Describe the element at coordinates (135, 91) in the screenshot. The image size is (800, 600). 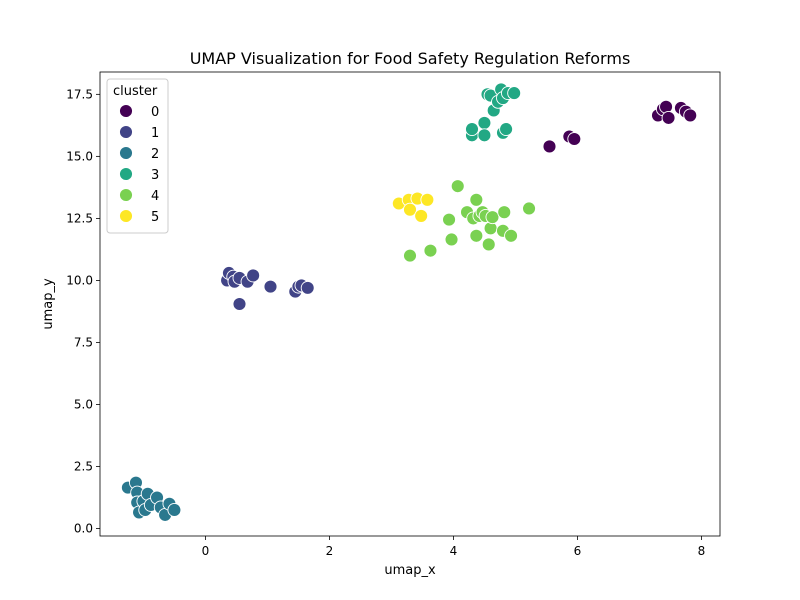
I see `legend-title: cluster` at that location.